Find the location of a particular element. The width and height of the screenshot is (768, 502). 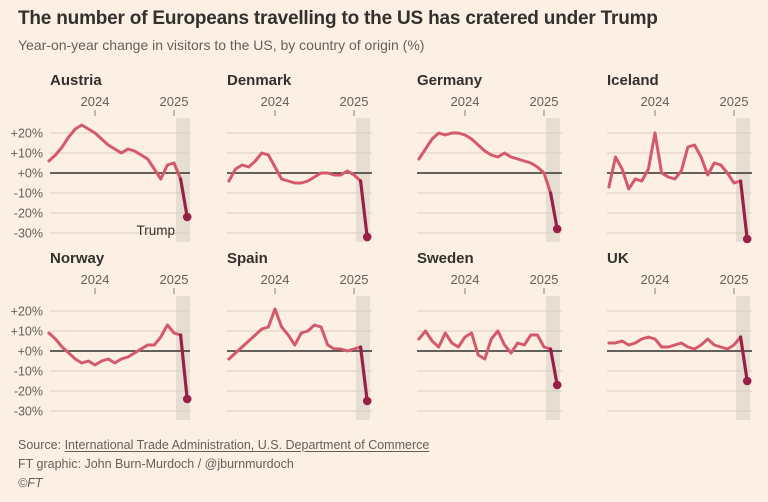

chart-title: Spain is located at coordinates (247, 258).